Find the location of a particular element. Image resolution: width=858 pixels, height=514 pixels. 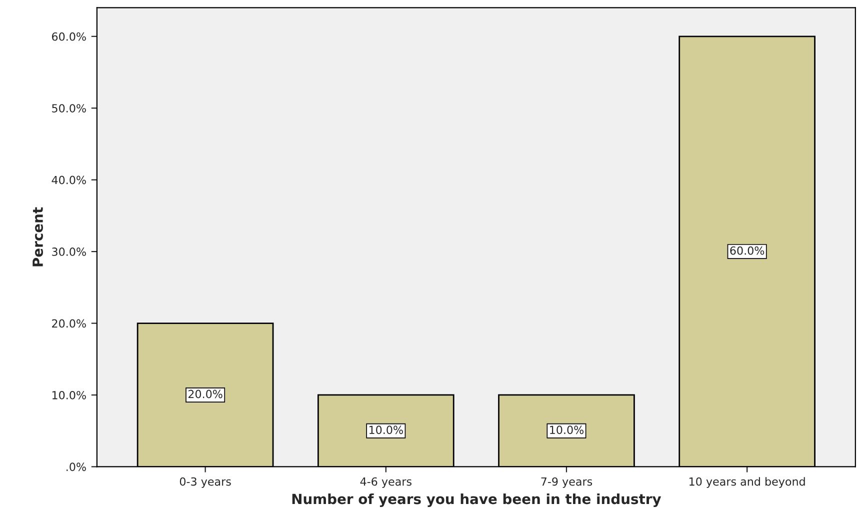

x-tick-label: 0-3 years is located at coordinates (205, 482).